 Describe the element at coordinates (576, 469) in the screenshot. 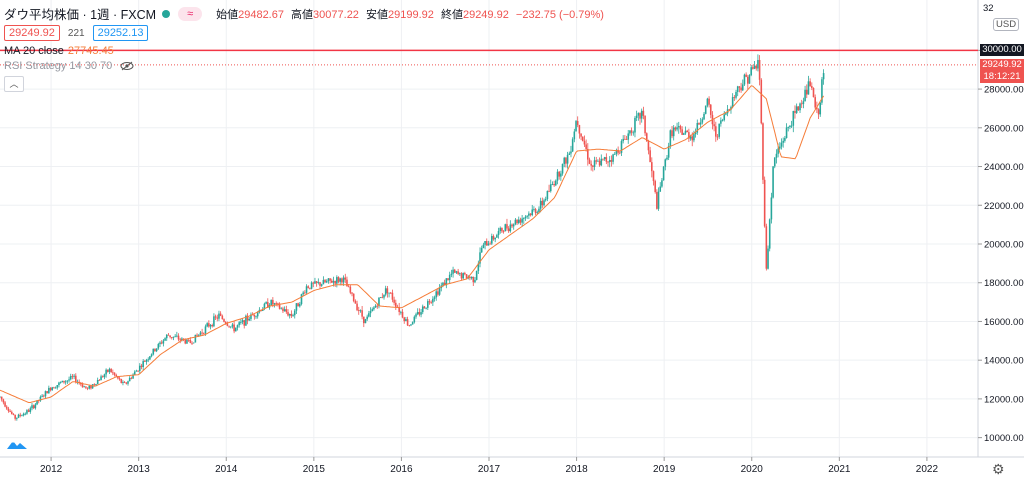

I see `time-tick-label: 2018` at that location.